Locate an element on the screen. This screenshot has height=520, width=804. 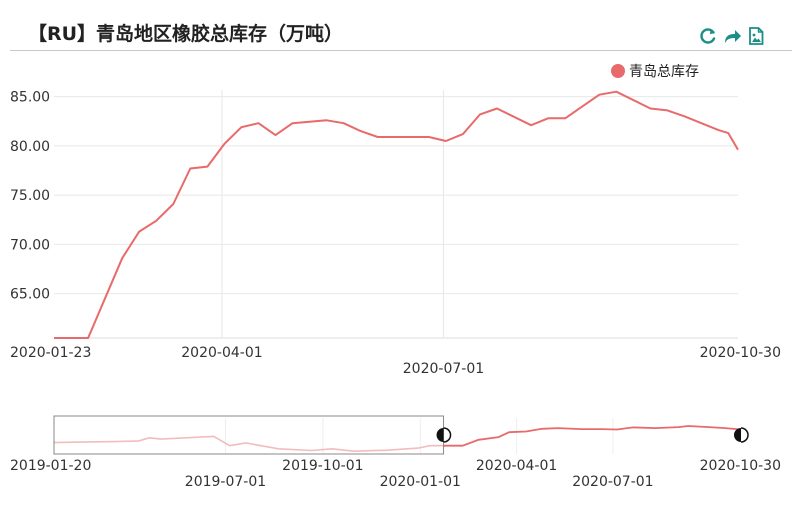
share-icon is located at coordinates (732, 36).